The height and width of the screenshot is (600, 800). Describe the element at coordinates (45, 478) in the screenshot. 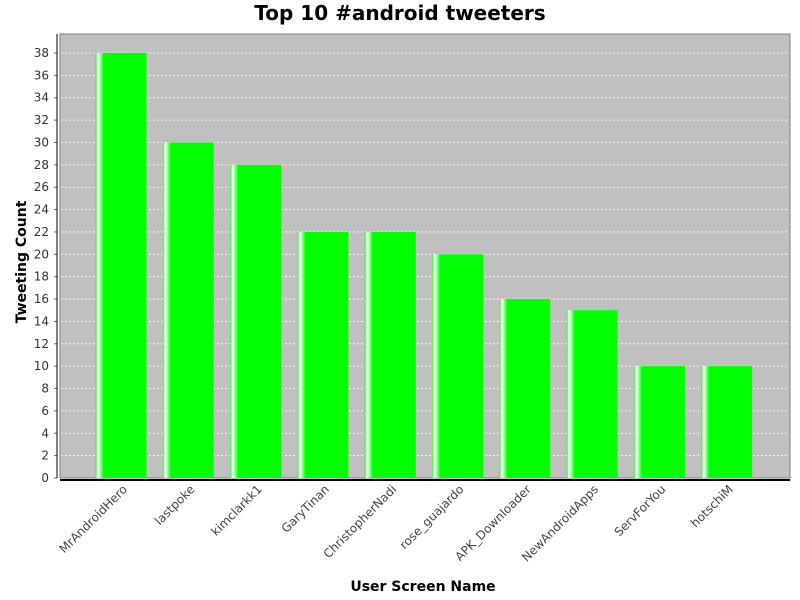

I see `y-tick-label: 0` at that location.